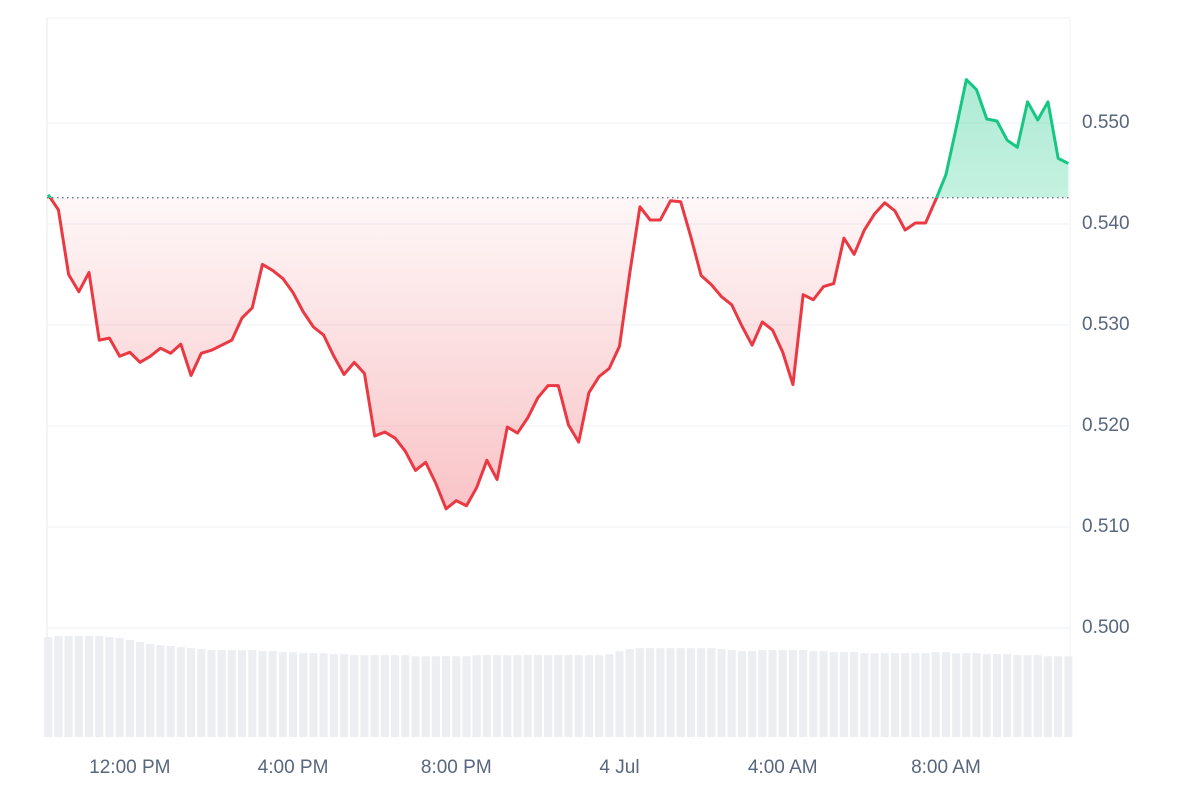 Image resolution: width=1200 pixels, height=800 pixels. Describe the element at coordinates (1106, 223) in the screenshot. I see `y-tick-label: 0.540` at that location.